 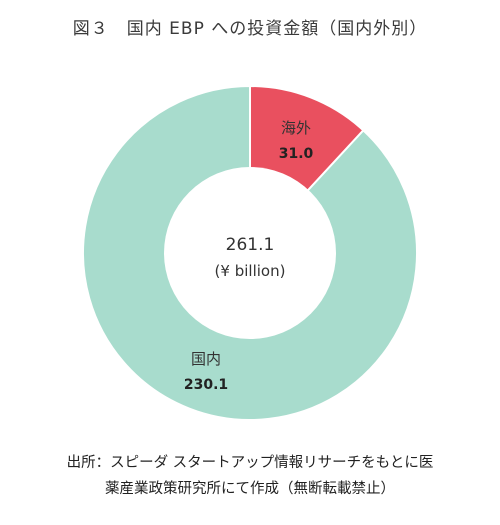 I want to click on donut-hole, so click(x=250, y=253).